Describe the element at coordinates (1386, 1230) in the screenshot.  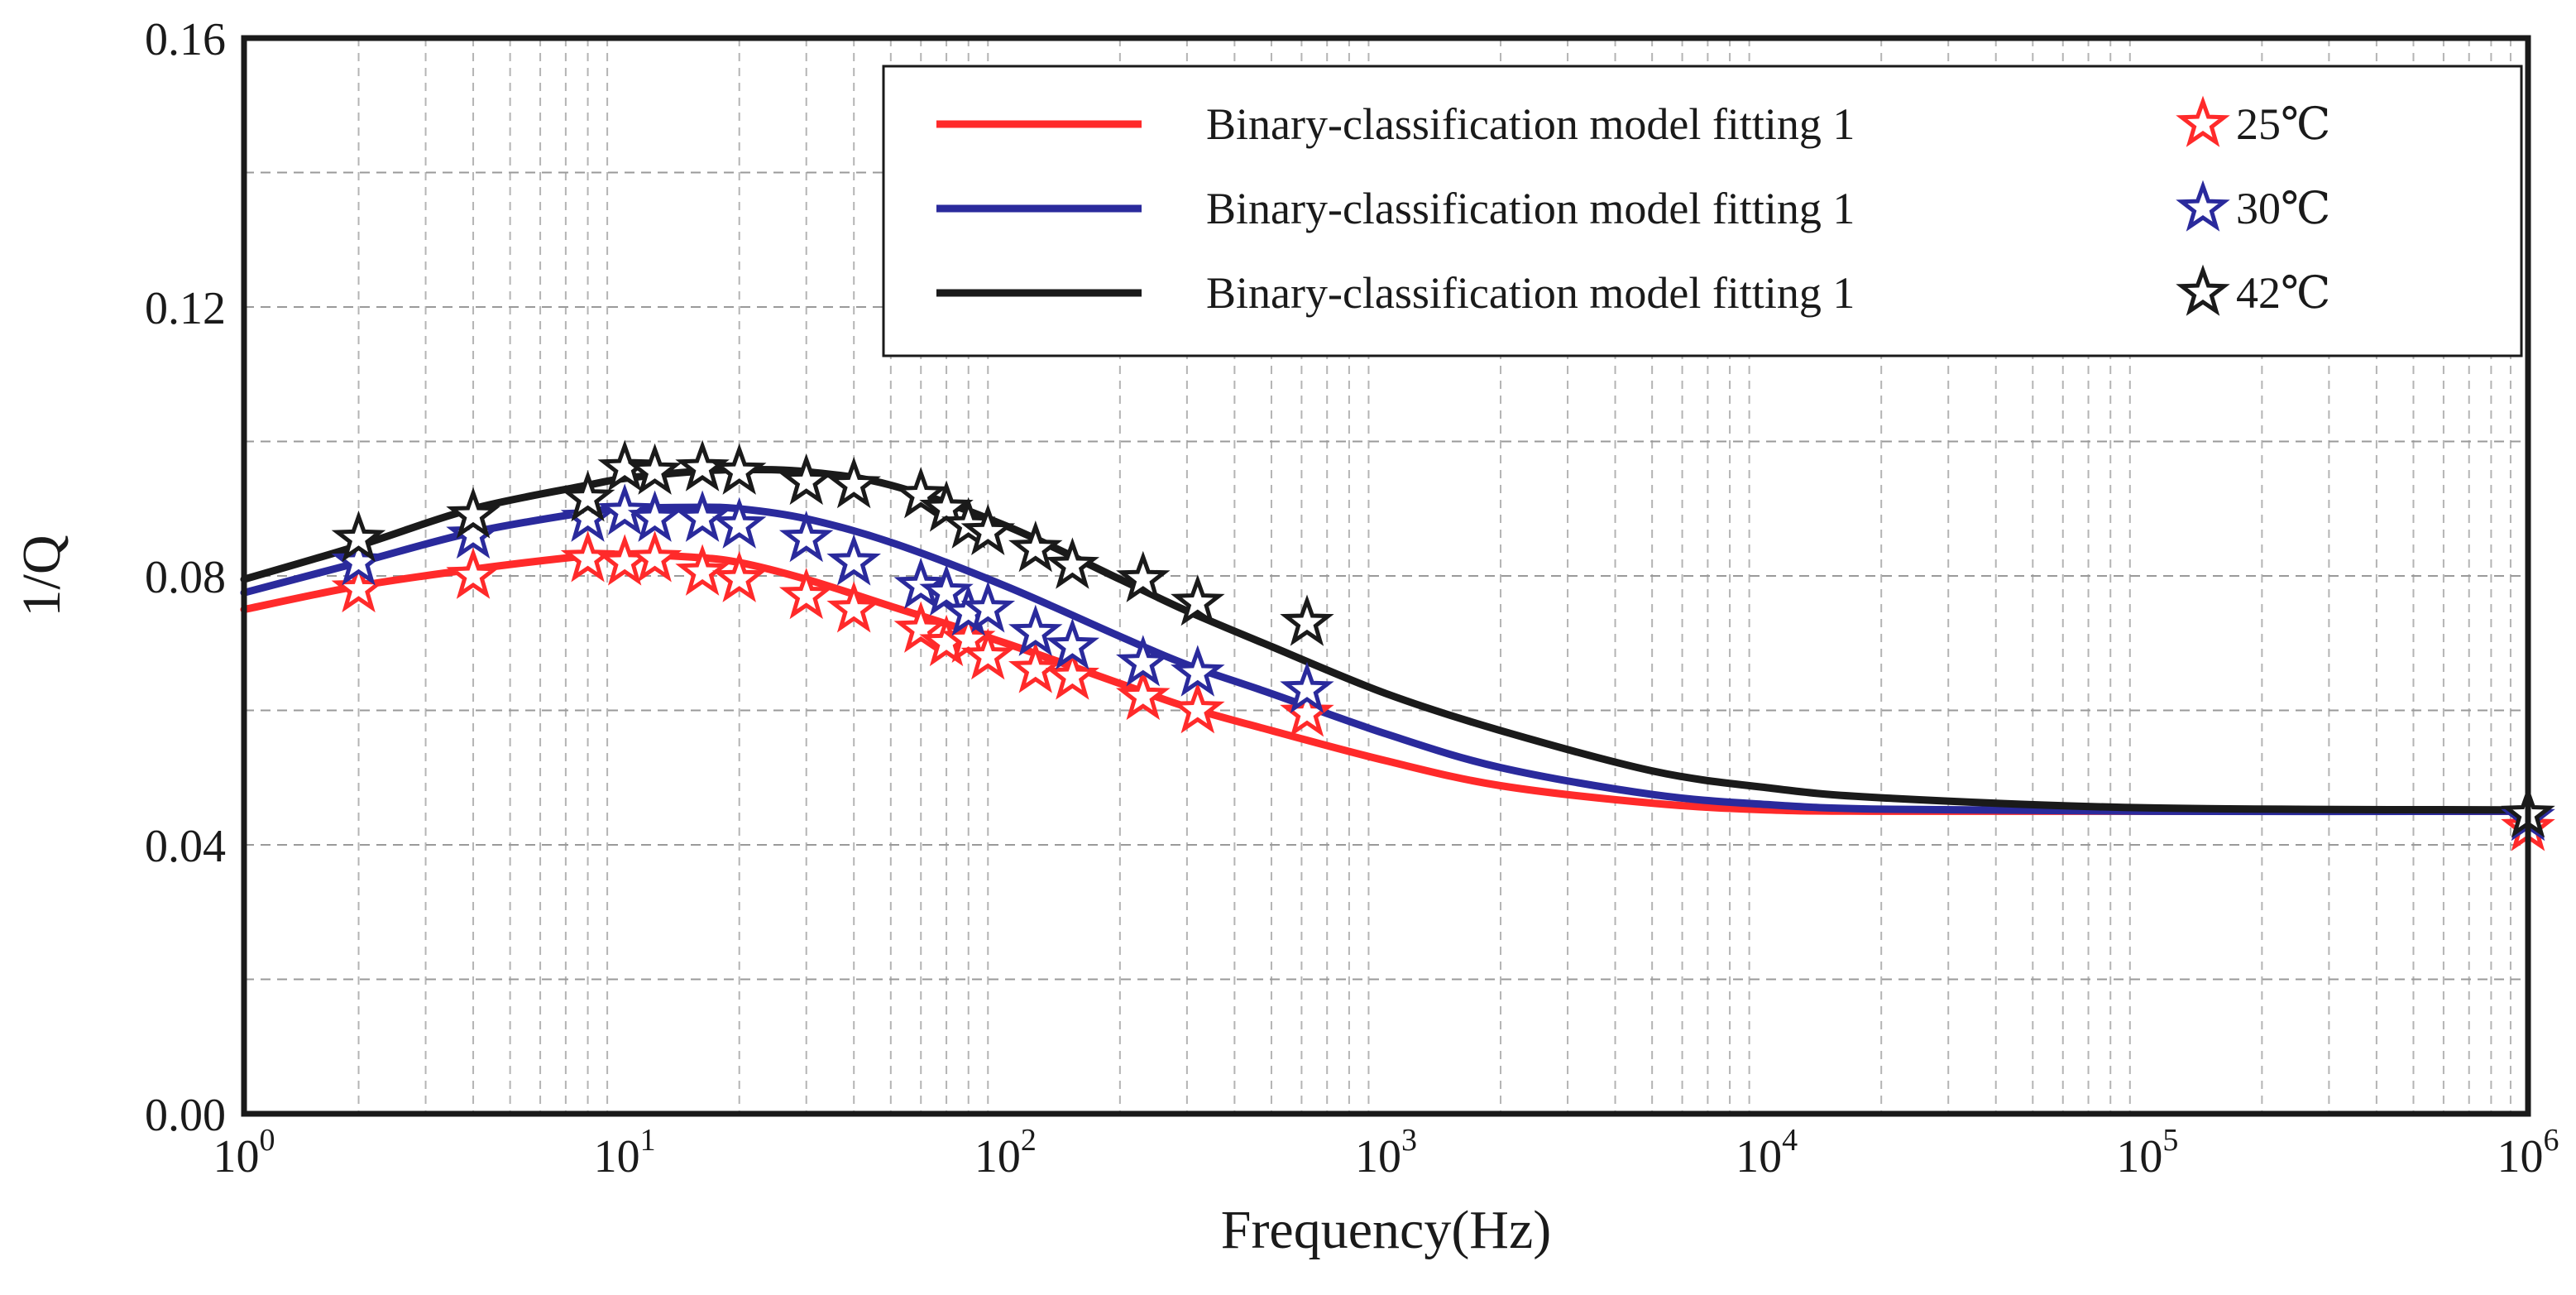
I see `x-axis-title: Frequency(Hz)` at that location.